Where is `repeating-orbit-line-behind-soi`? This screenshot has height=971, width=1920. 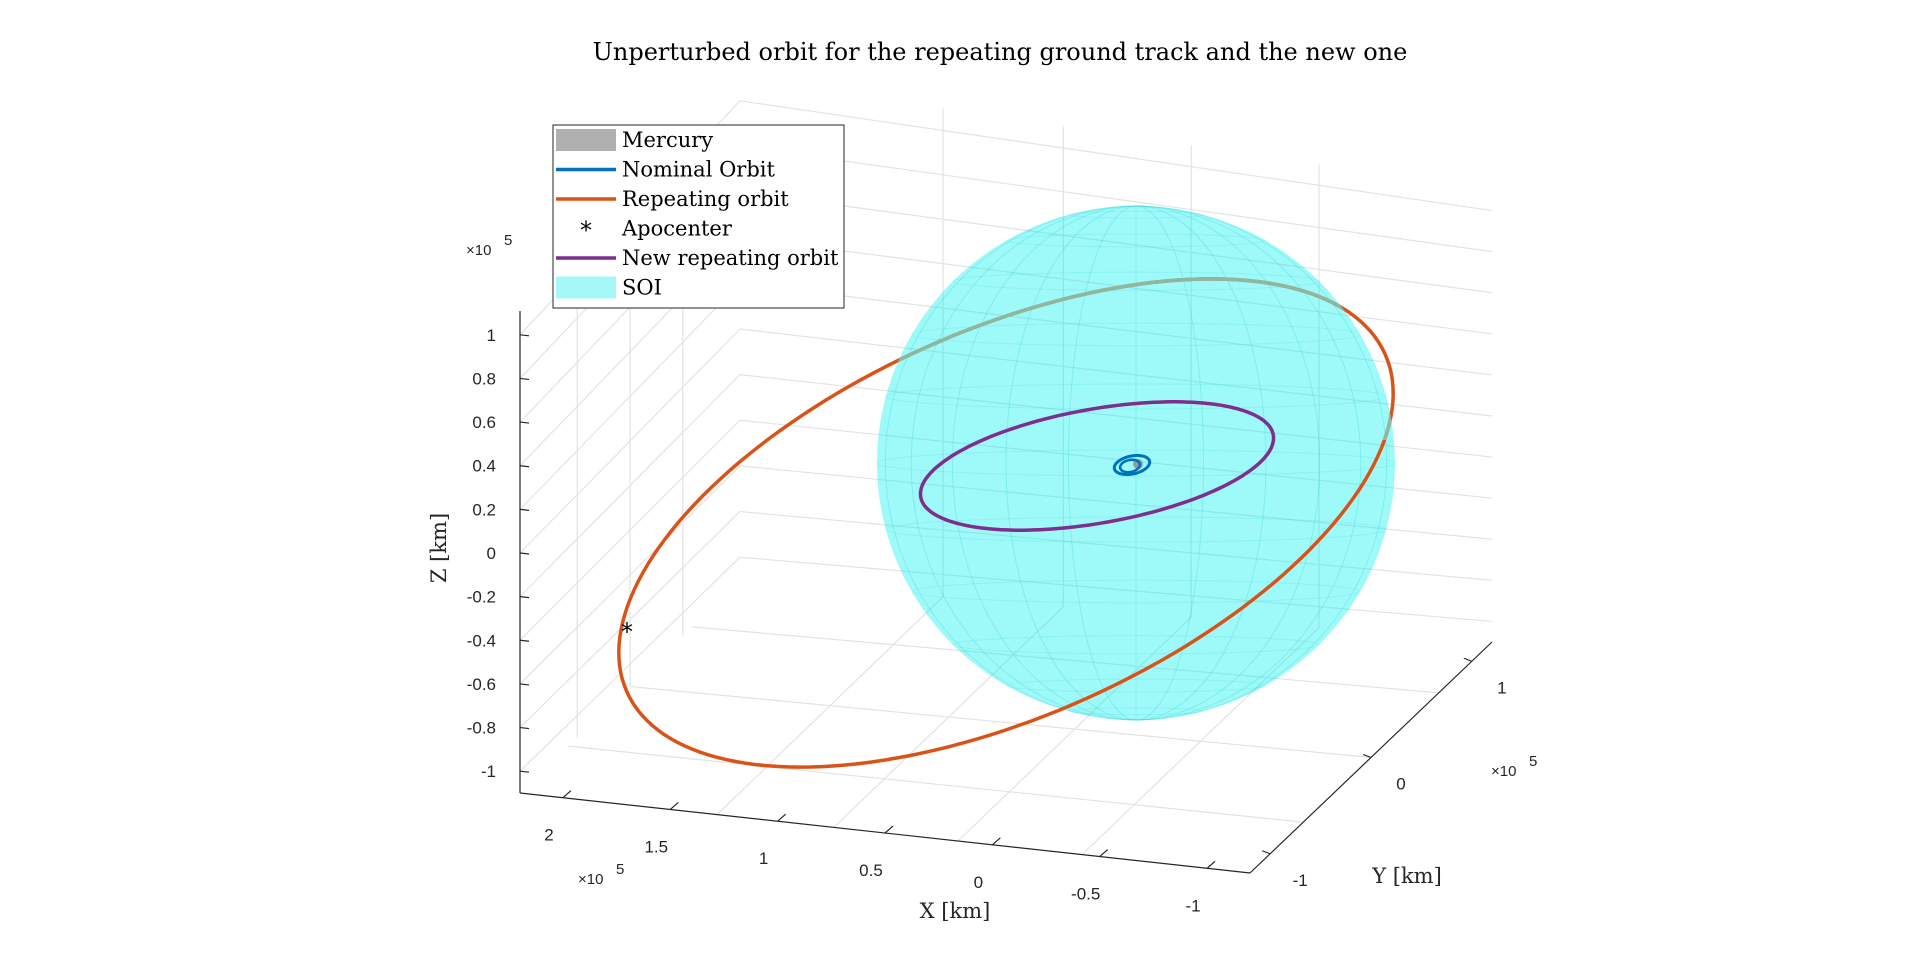
repeating-orbit-line-behind-soi is located at coordinates (1137, 358).